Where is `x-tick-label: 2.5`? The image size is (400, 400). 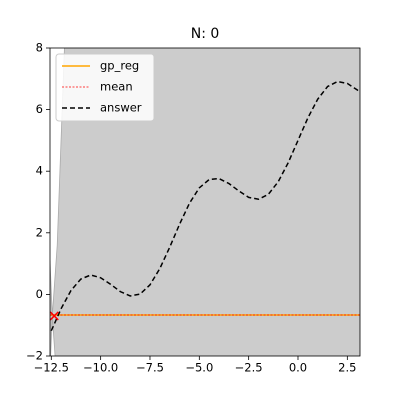 x-tick-label: 2.5 is located at coordinates (347, 368).